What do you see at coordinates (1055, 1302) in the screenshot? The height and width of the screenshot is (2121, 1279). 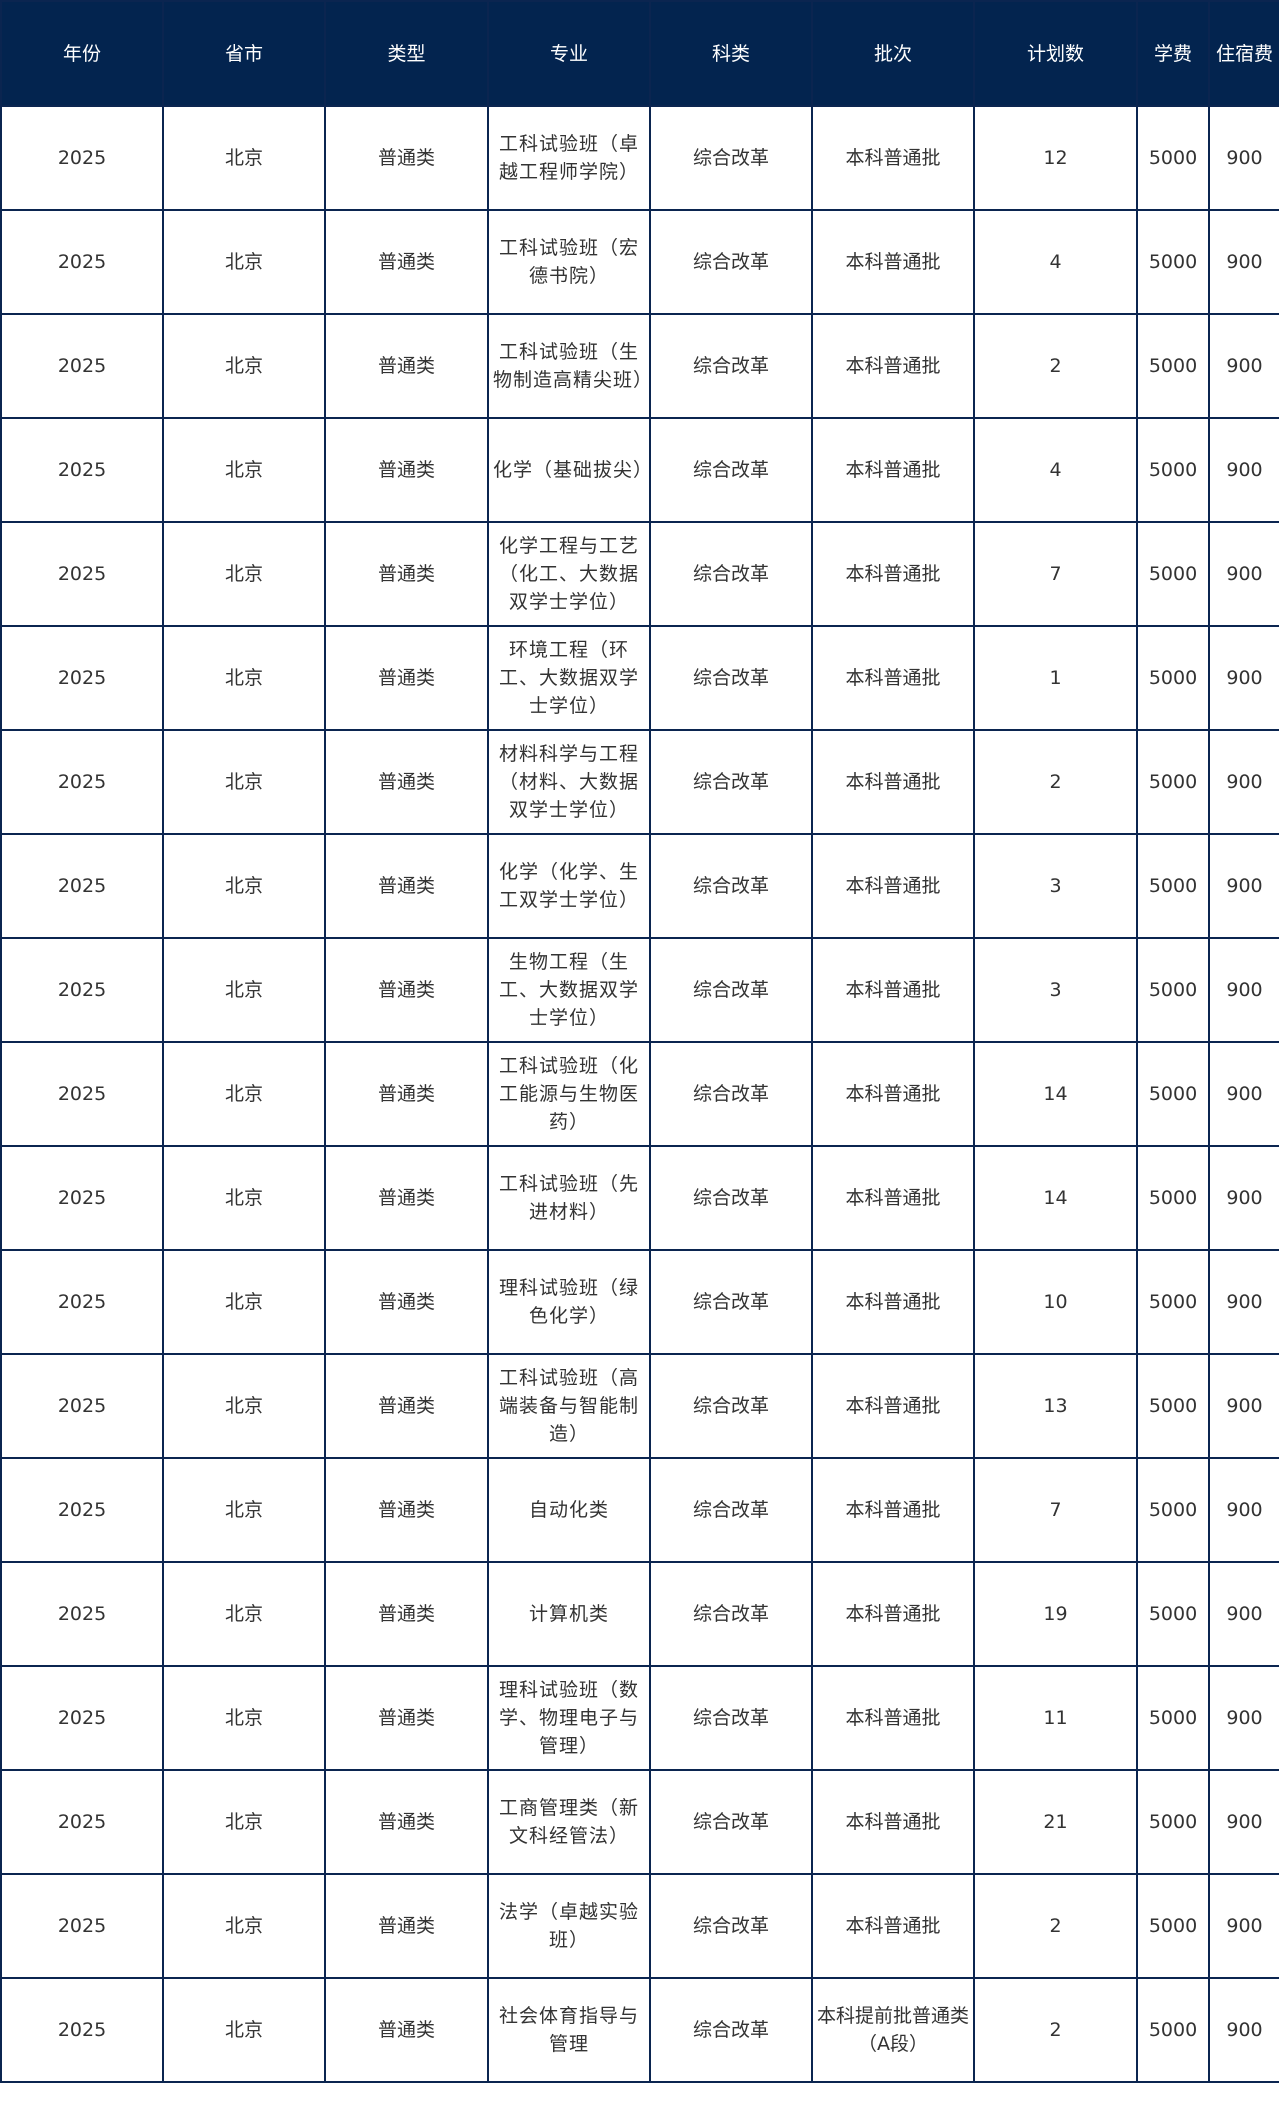 I see `cell-plan-count: 10` at bounding box center [1055, 1302].